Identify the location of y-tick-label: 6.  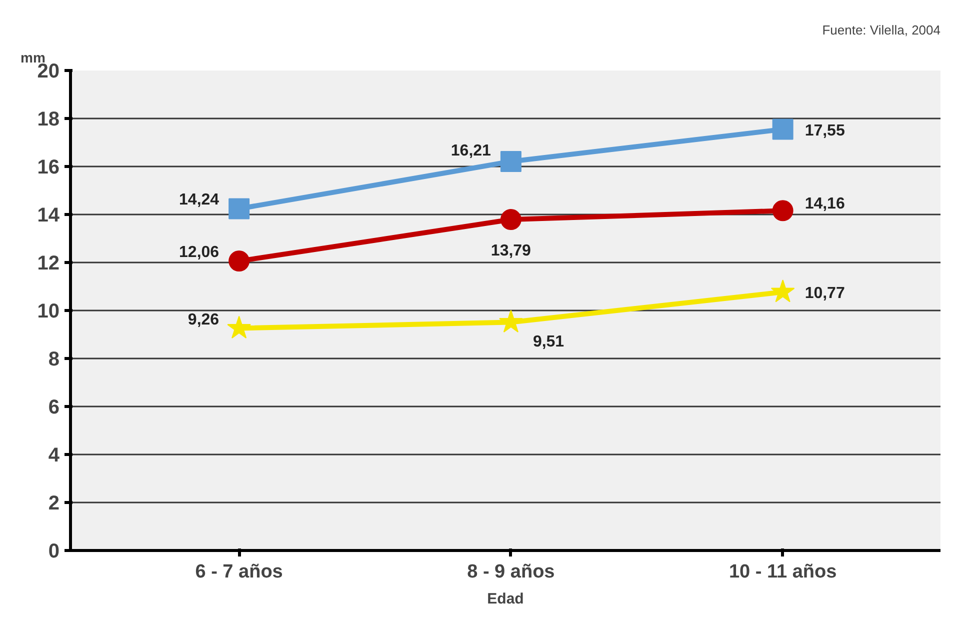
(54, 407).